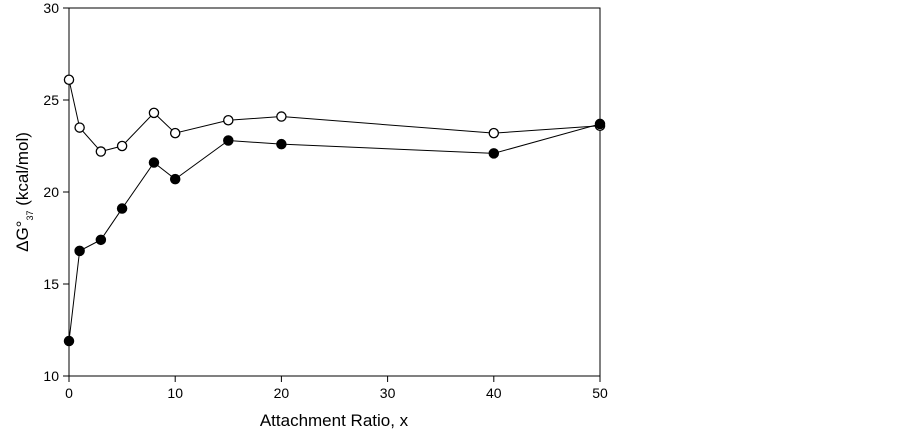  I want to click on y-tick-label: 30, so click(51, 8).